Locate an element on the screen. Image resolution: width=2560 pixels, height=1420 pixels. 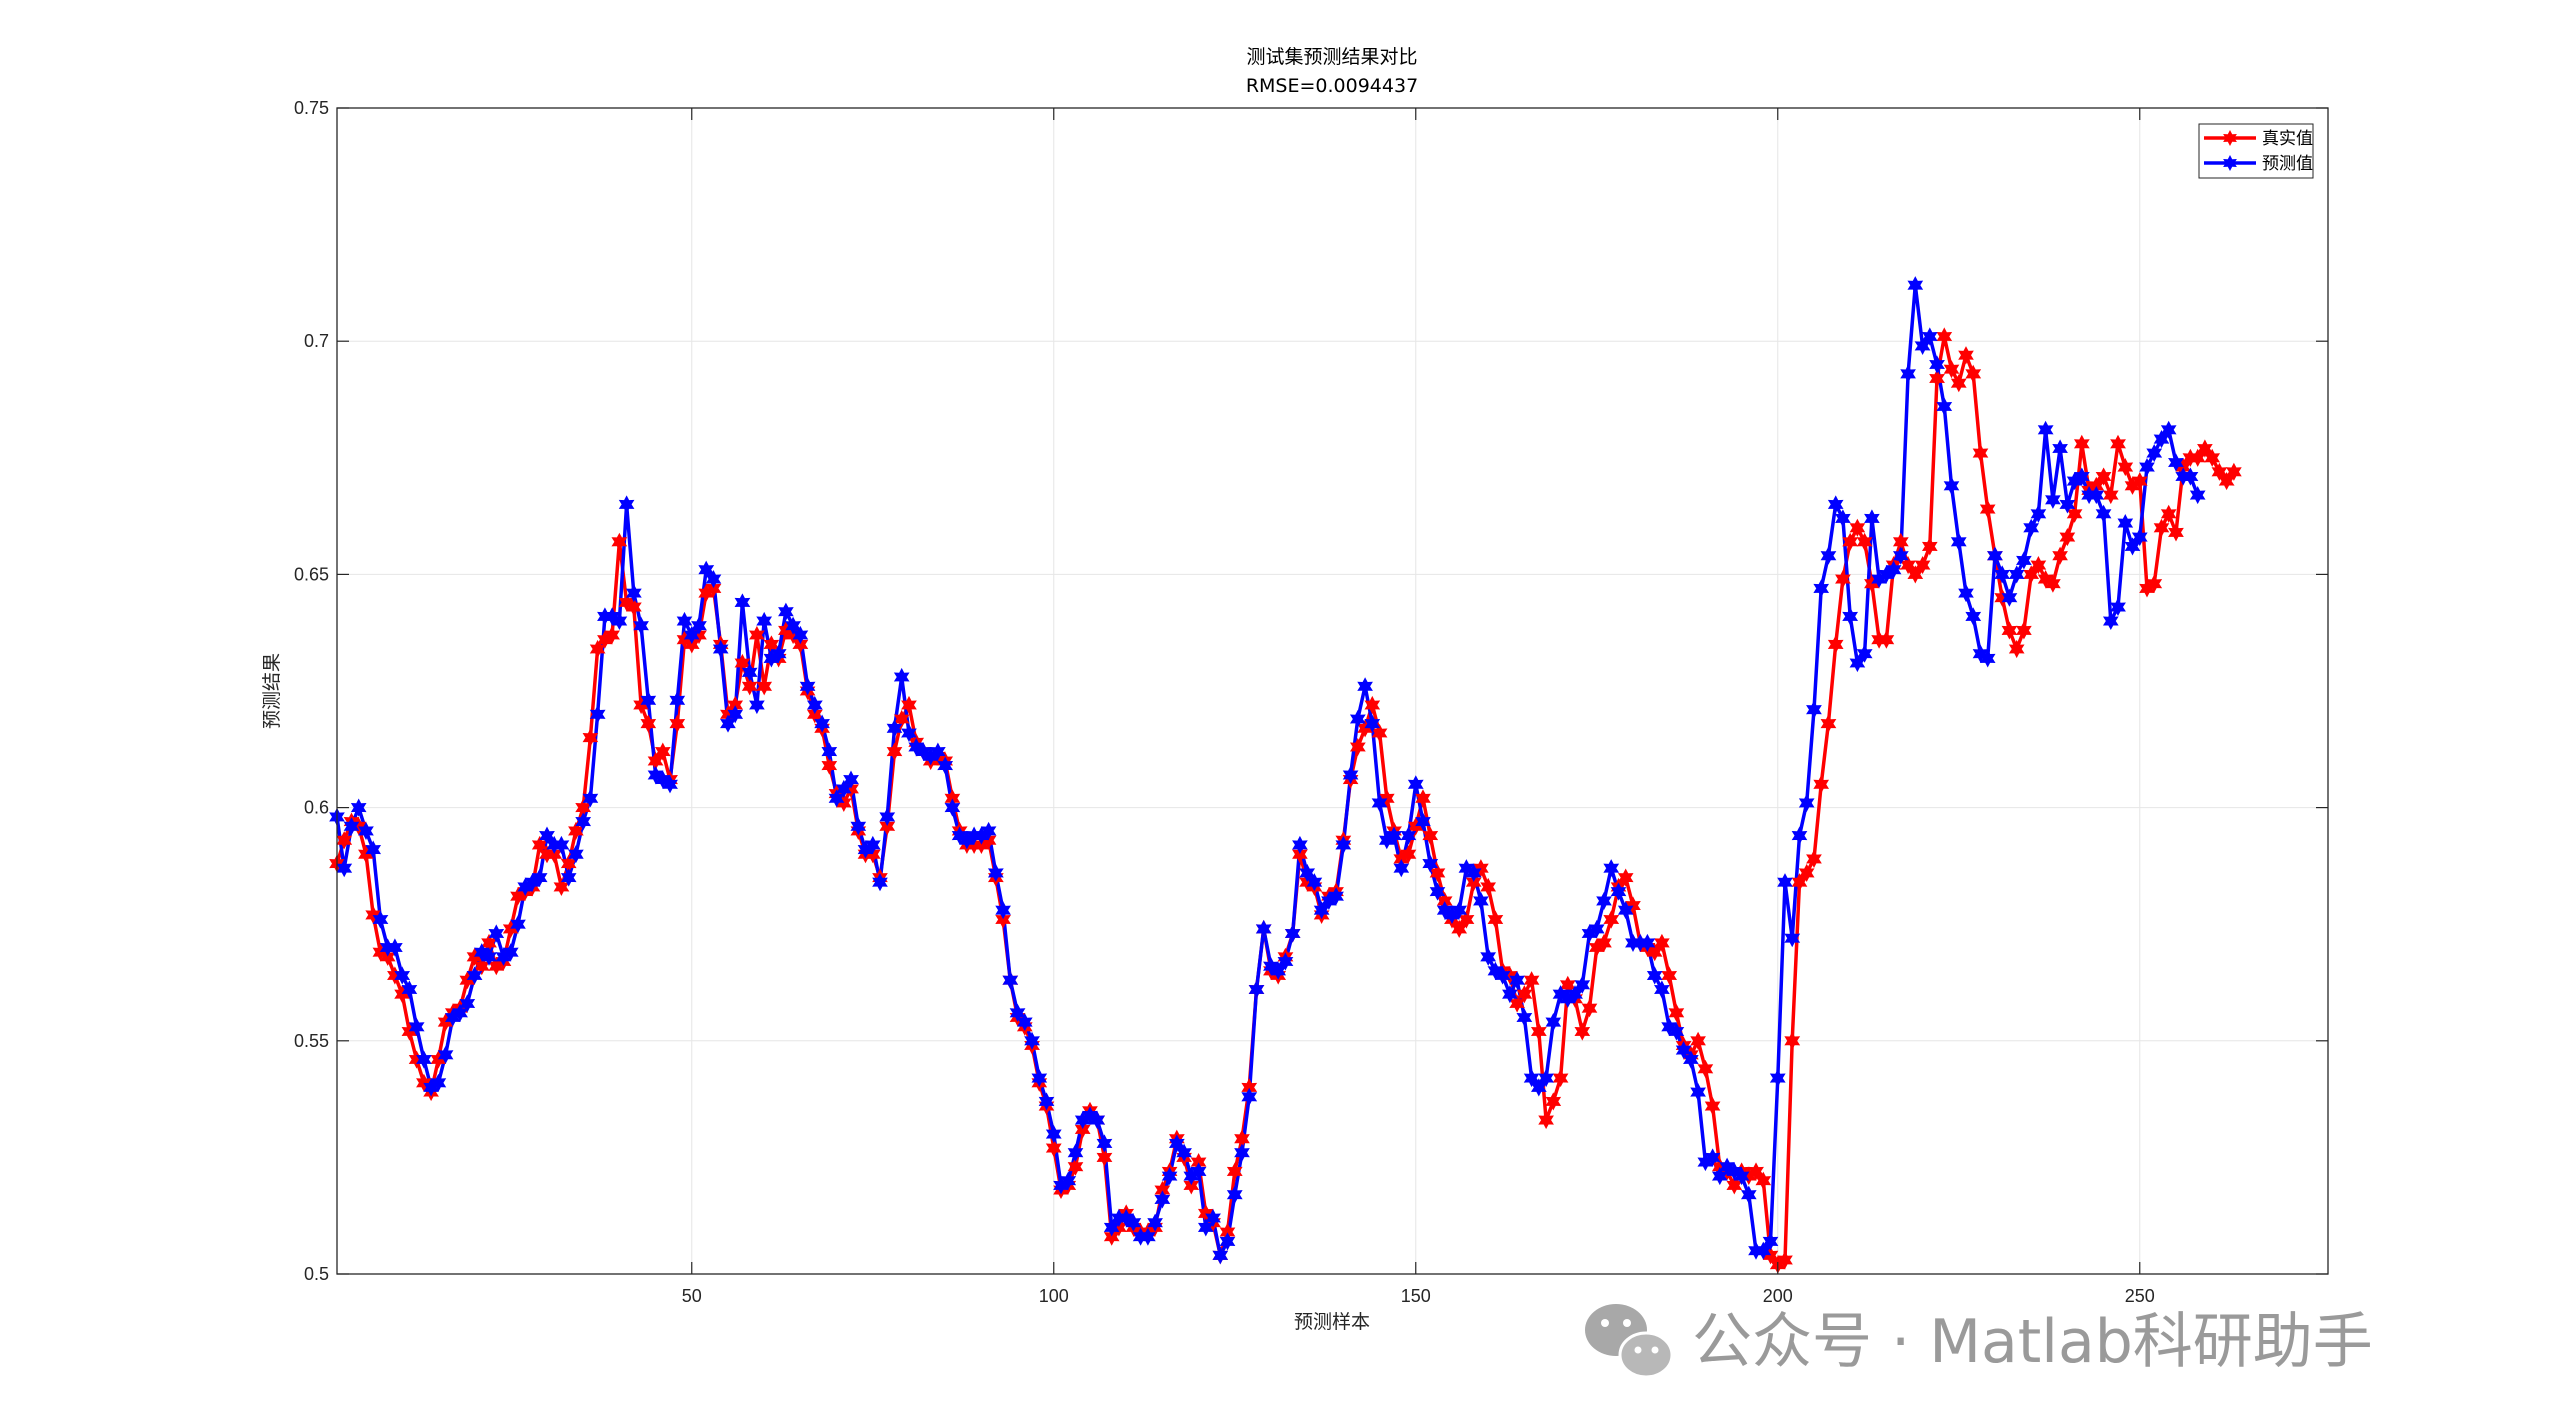
x-axis-label: 预测样本 is located at coordinates (1332, 1322).